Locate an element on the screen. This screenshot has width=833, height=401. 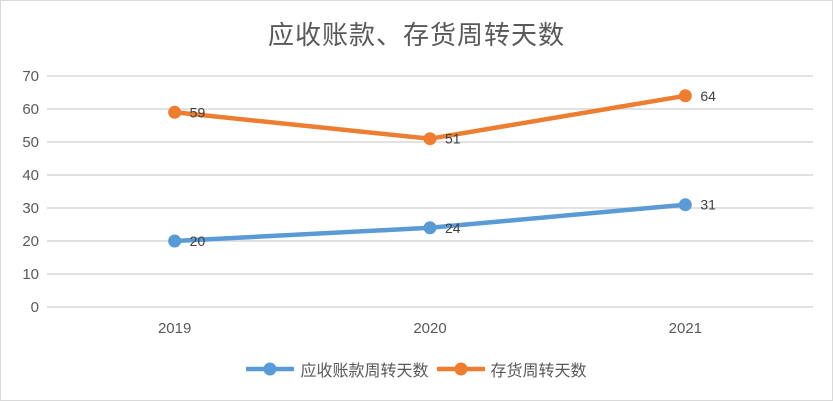
y-axis-tick-label: 60 is located at coordinates (30, 109).